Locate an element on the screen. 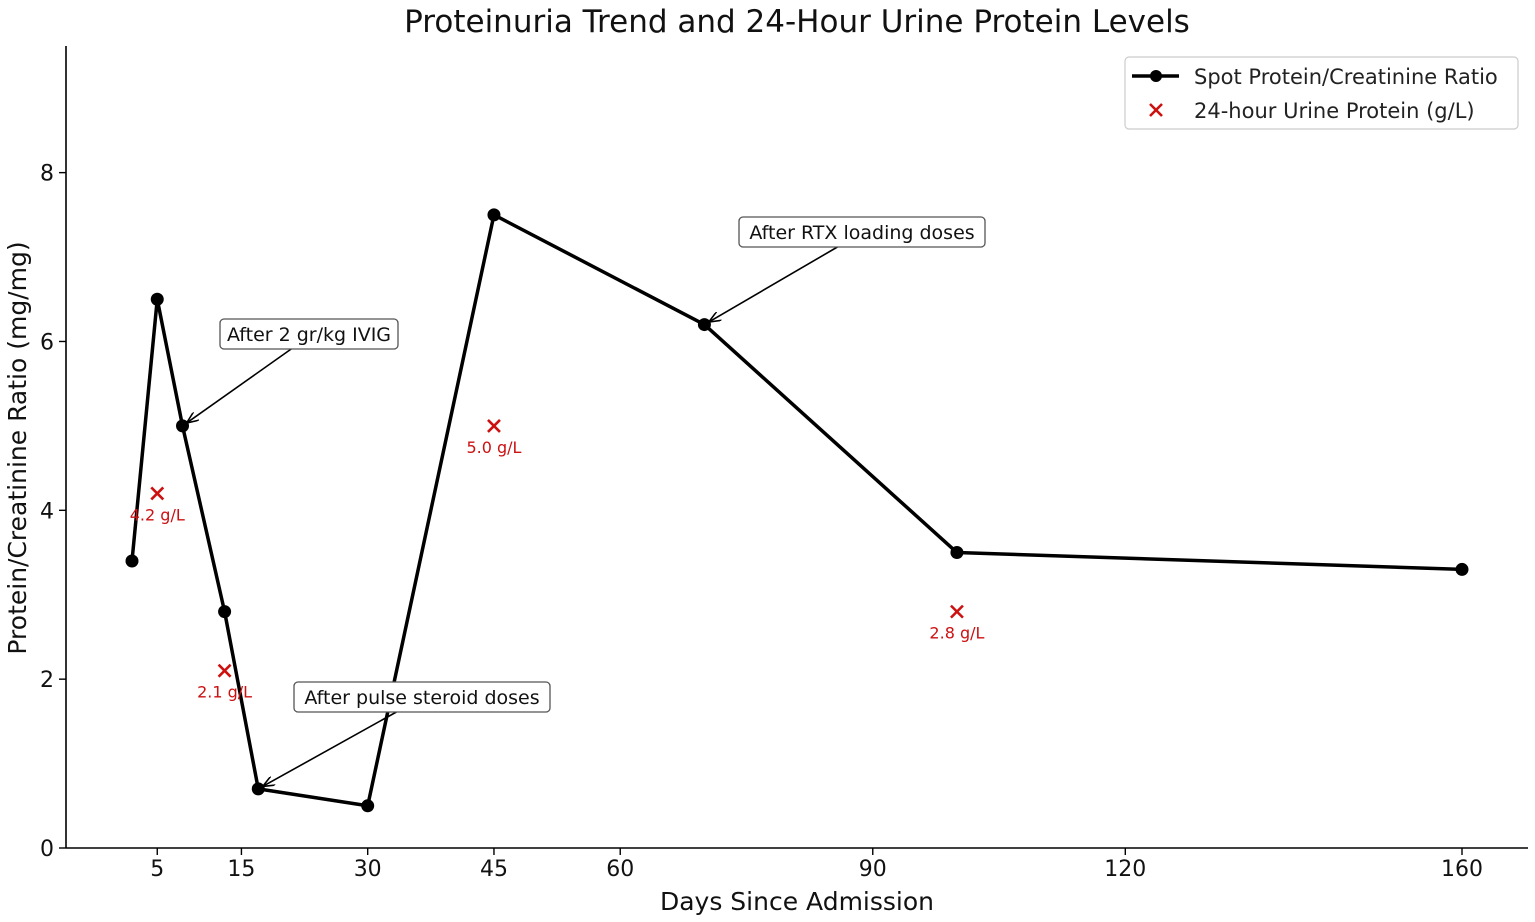 The height and width of the screenshot is (922, 1535). legend-marker-swatch is located at coordinates (1156, 76).